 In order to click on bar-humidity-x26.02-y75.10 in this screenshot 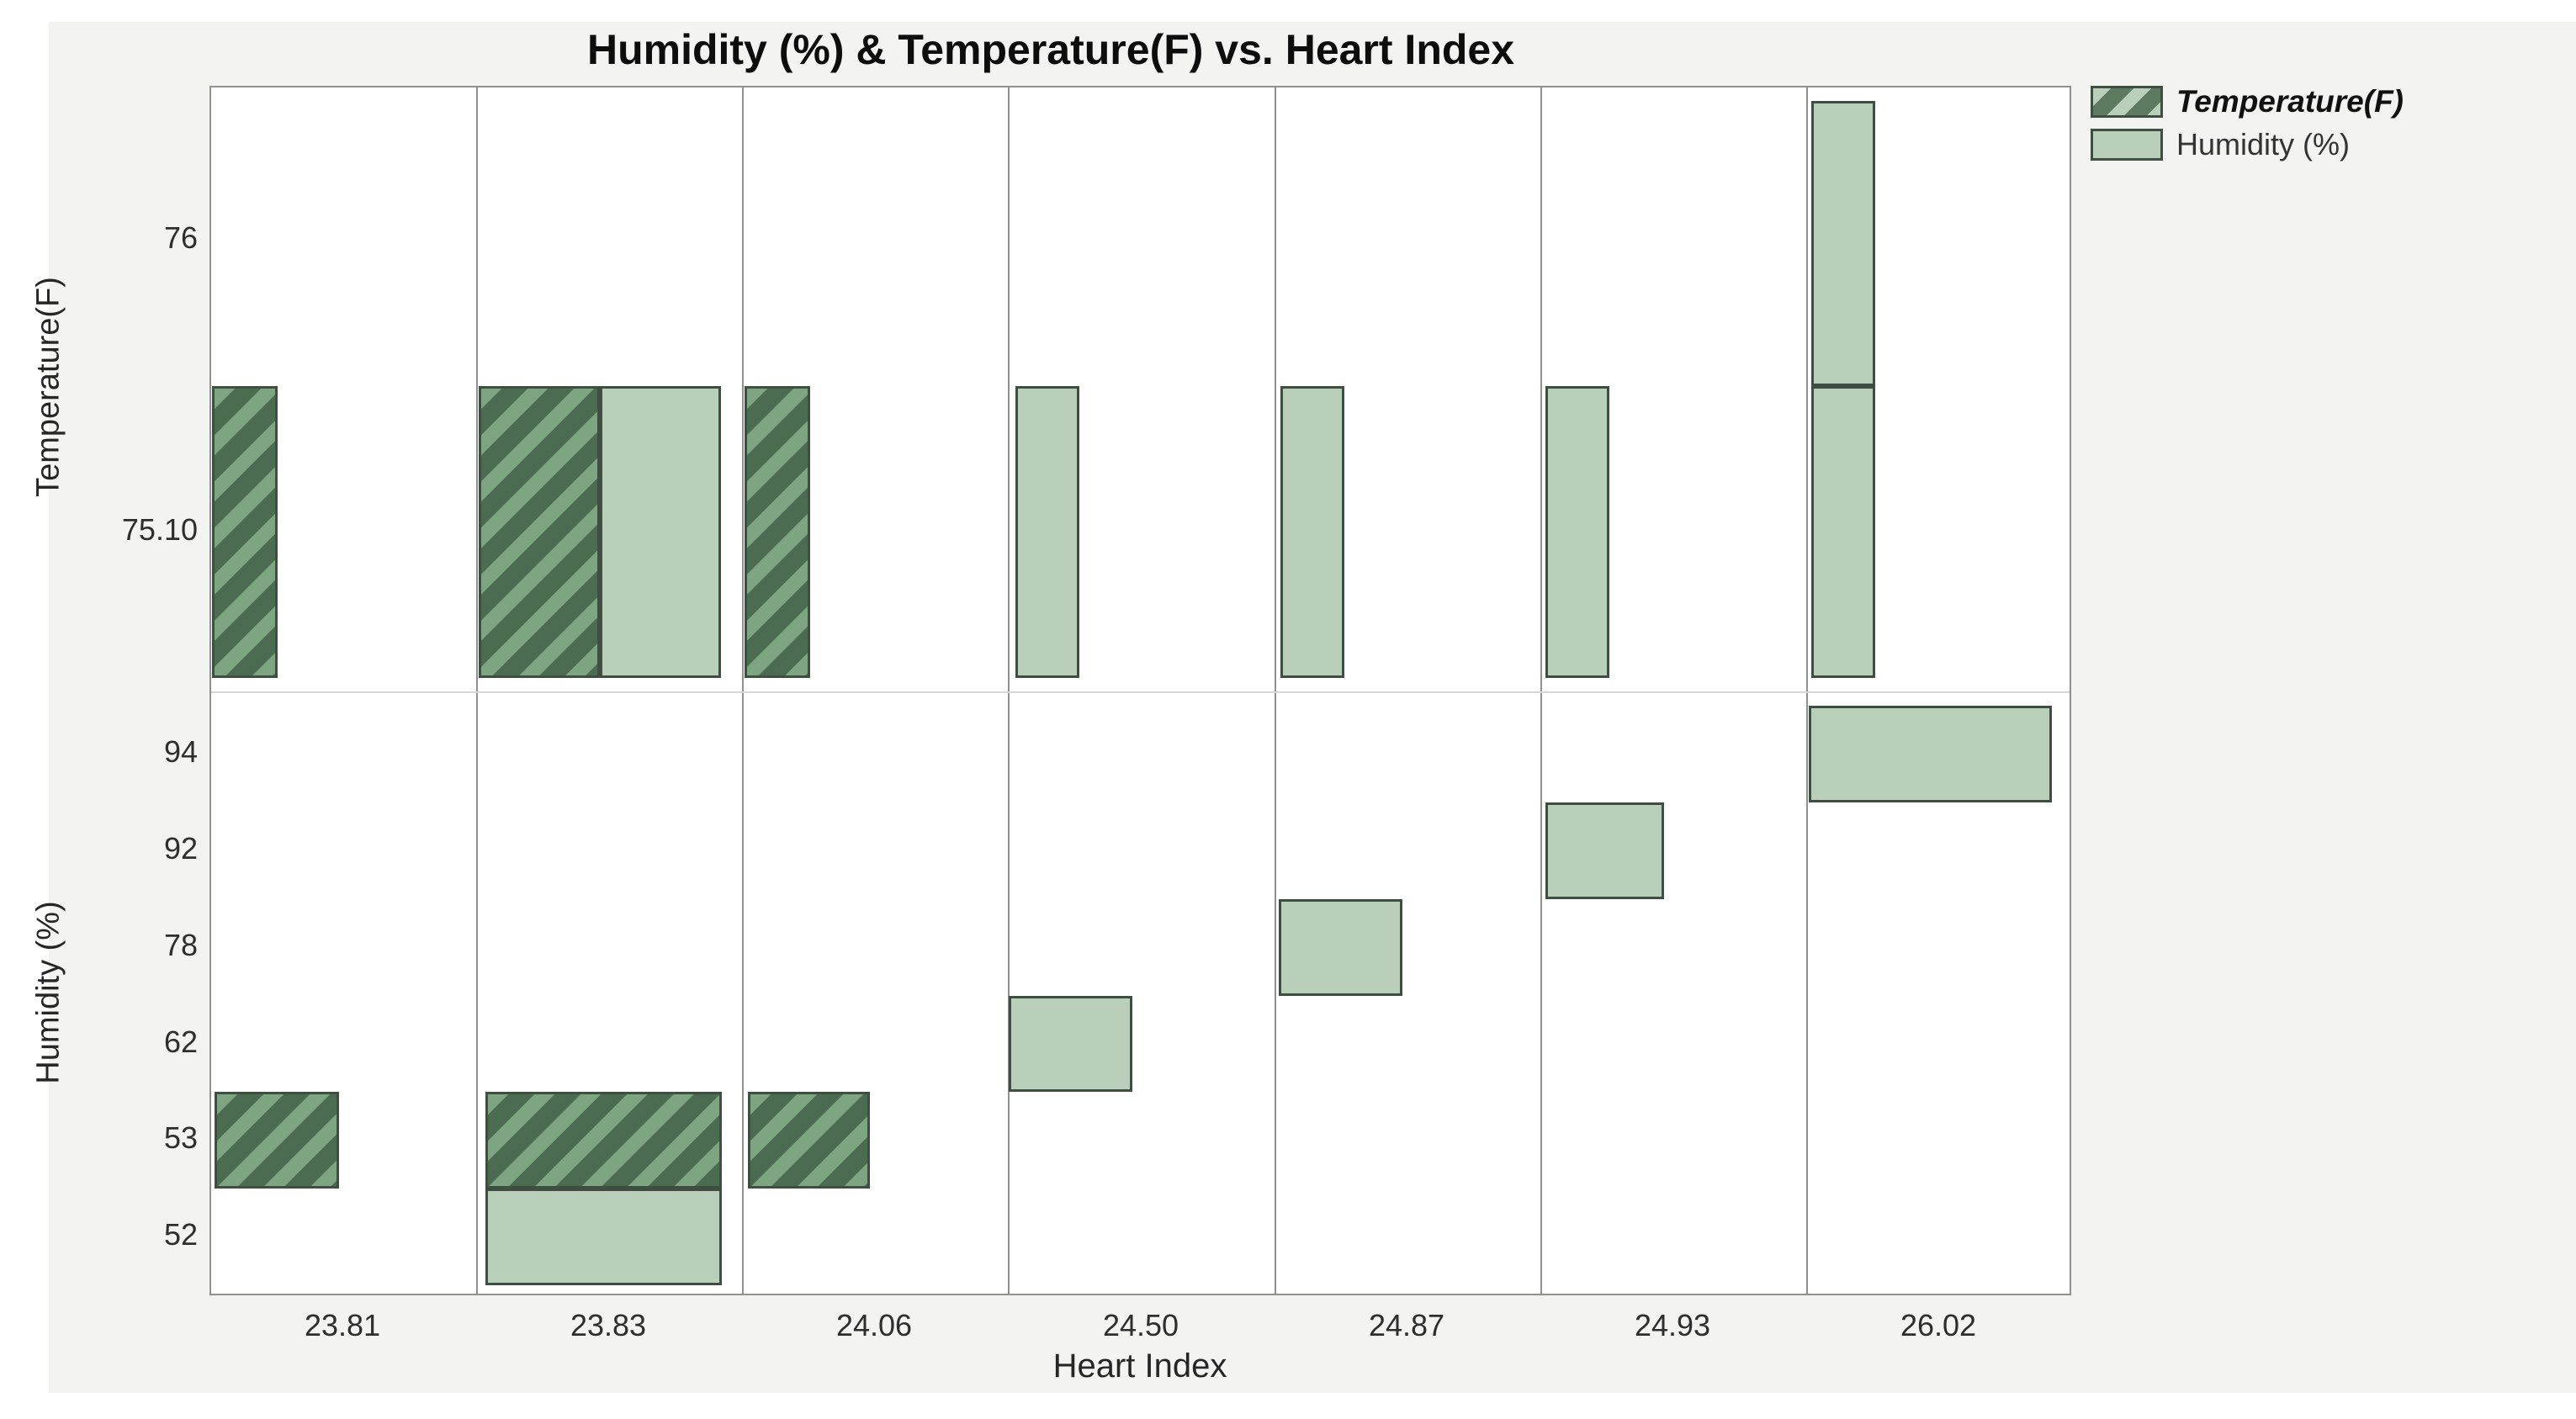, I will do `click(1843, 532)`.